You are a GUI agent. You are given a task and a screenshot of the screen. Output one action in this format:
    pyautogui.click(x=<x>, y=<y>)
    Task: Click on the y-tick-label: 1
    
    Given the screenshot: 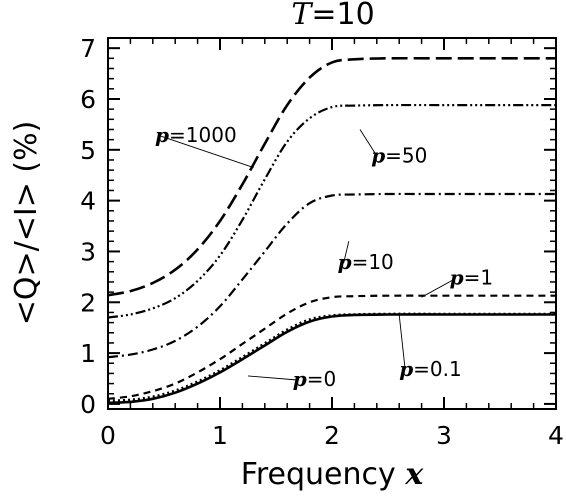 What is the action you would take?
    pyautogui.click(x=88, y=353)
    